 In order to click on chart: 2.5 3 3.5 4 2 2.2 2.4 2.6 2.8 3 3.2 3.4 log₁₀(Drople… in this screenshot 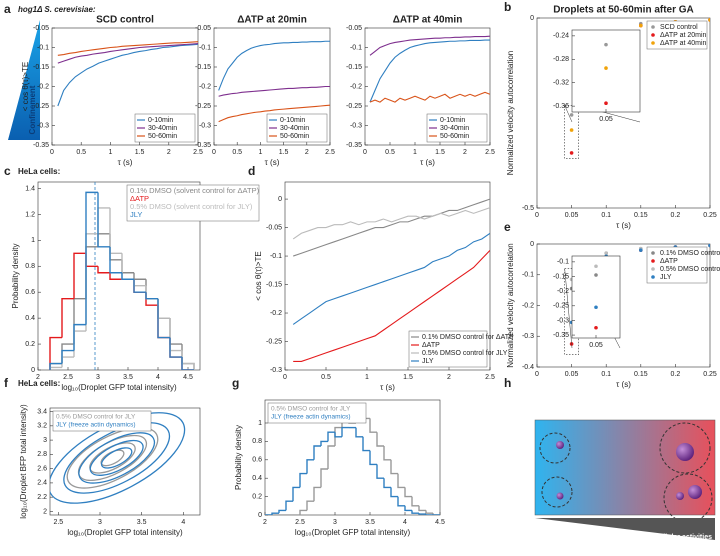, I will do `click(110, 470)`.